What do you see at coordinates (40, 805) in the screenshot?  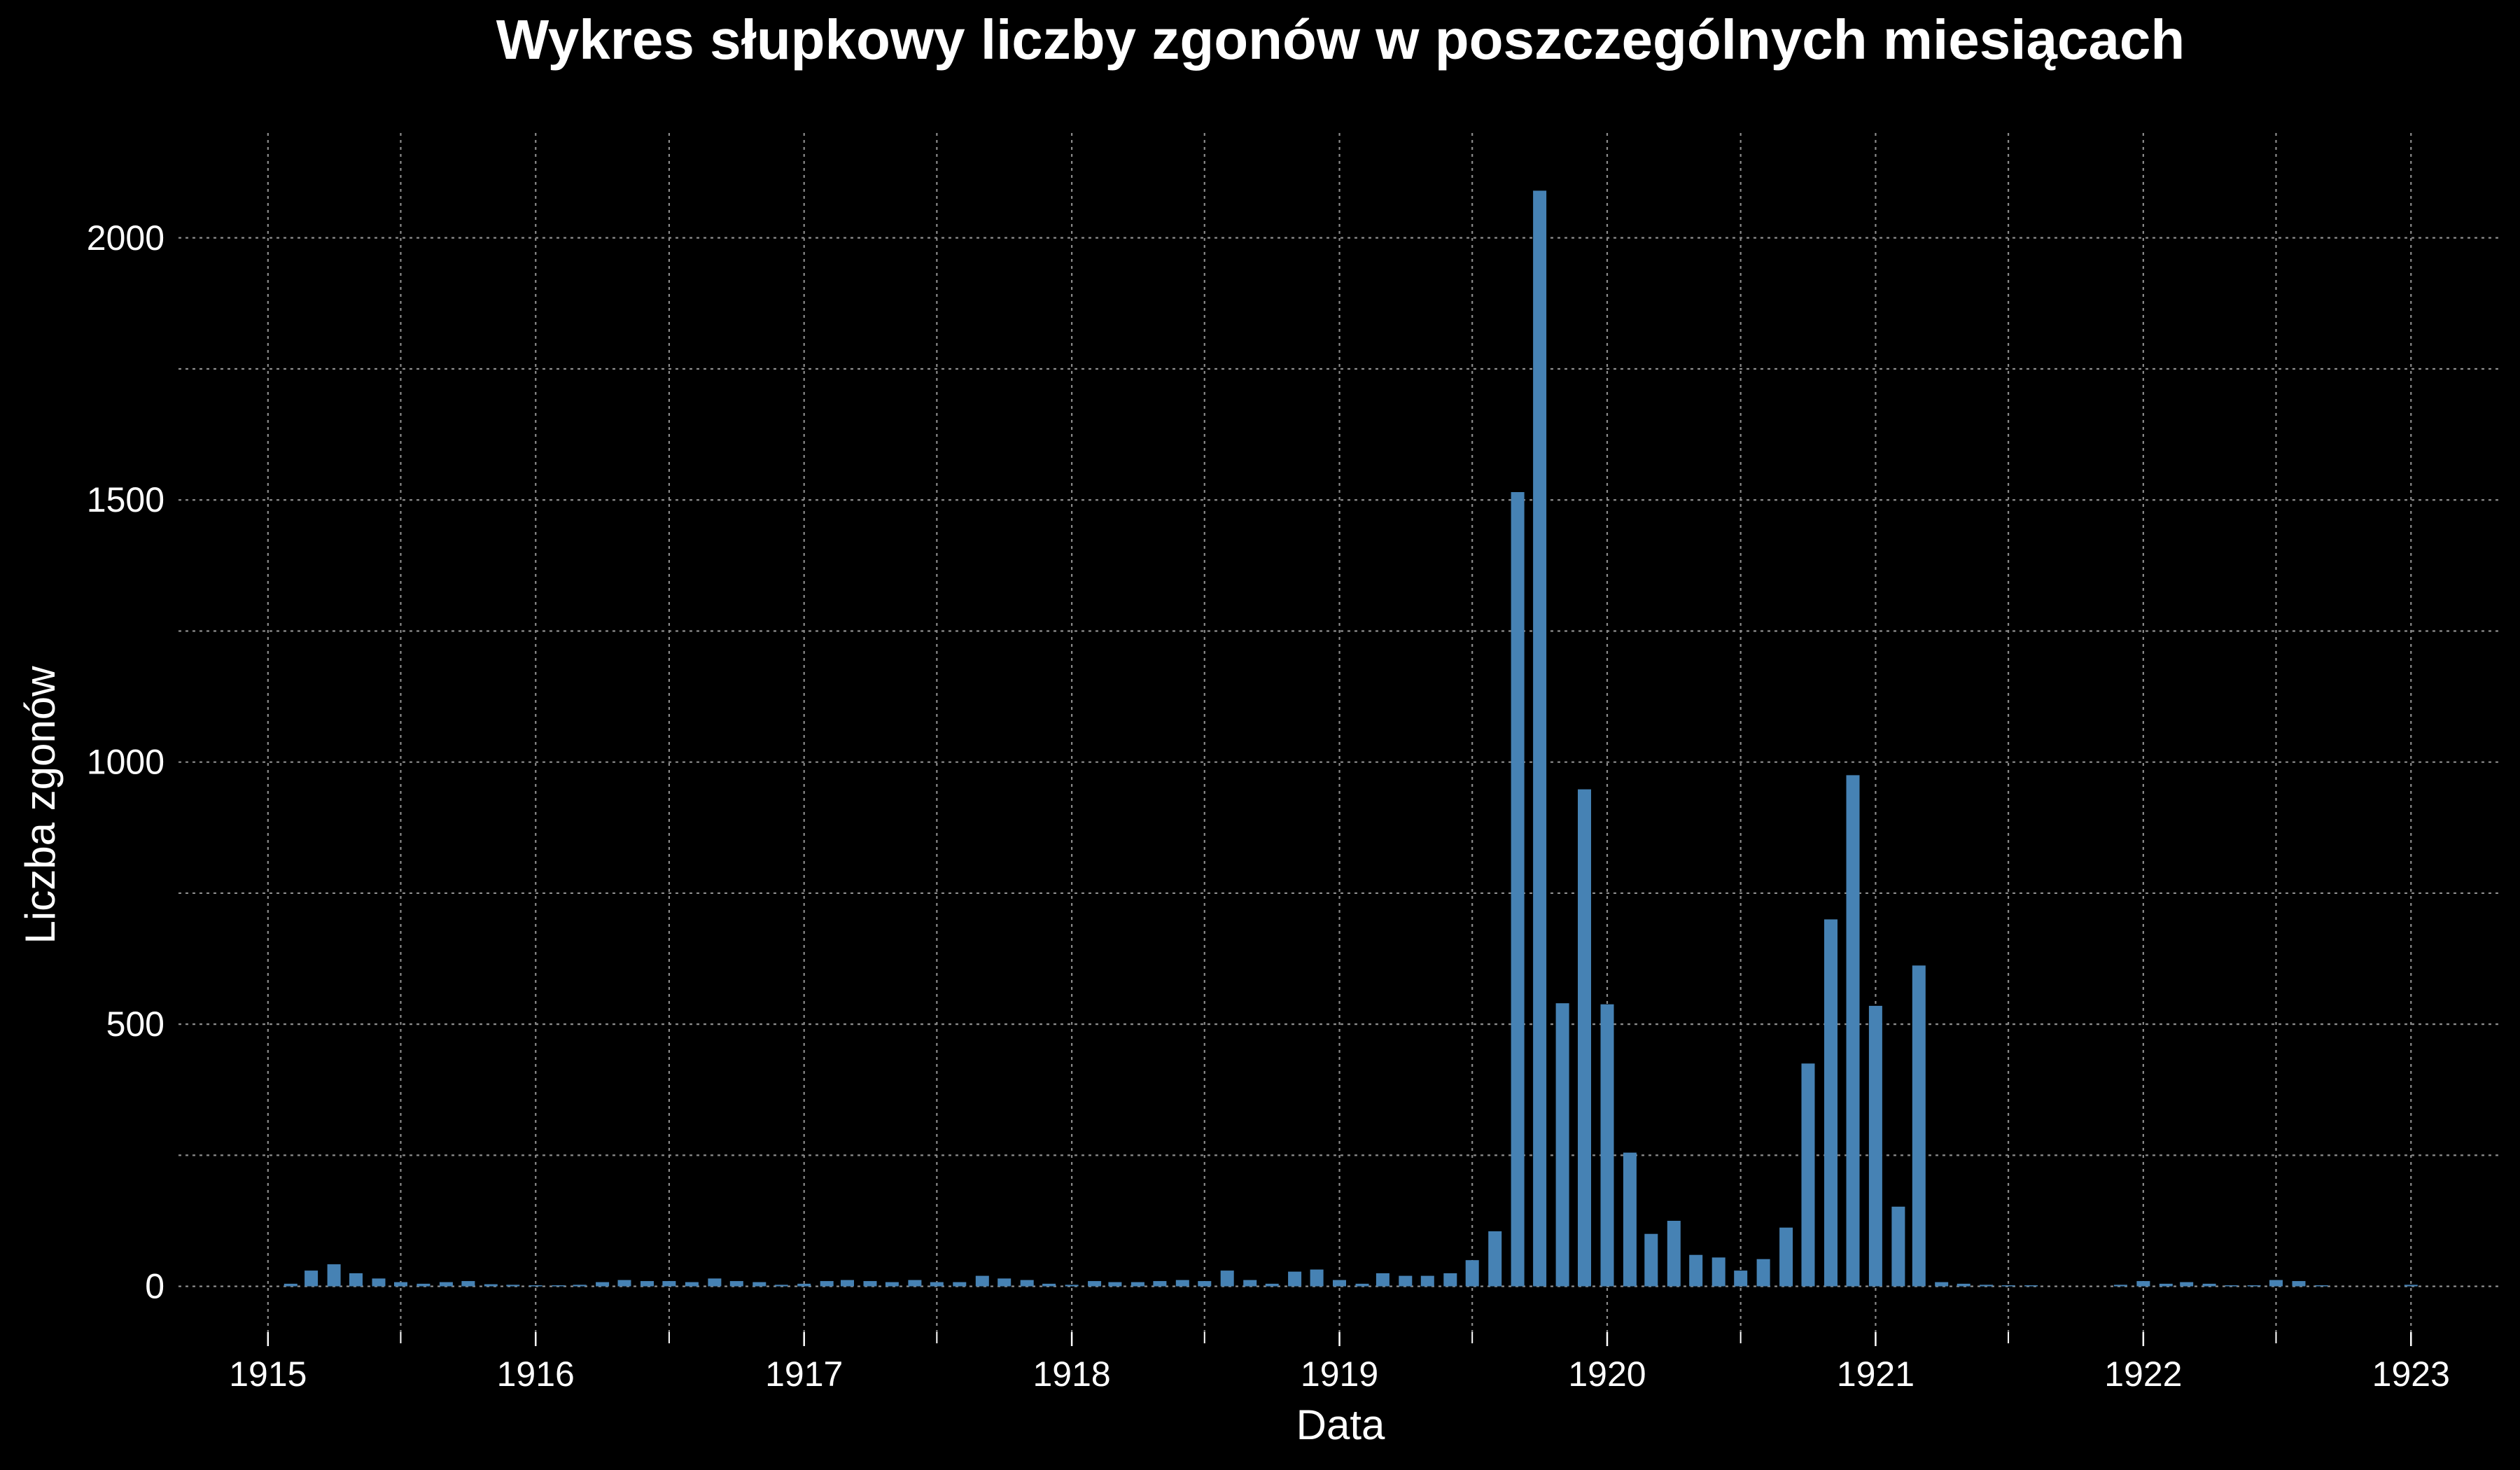 I see `y-axis-label: Liczba zgonów` at bounding box center [40, 805].